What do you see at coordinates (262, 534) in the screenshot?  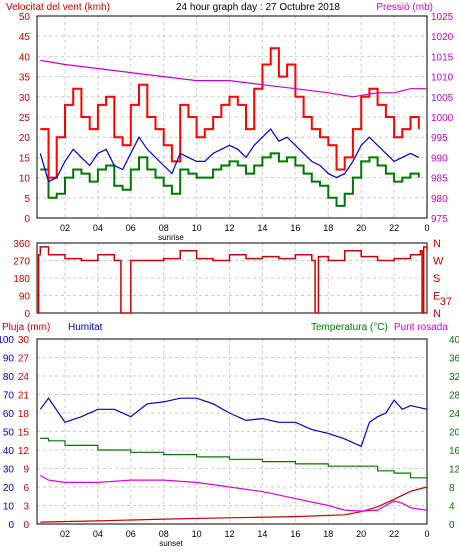 I see `temperature-time-tick-label: 14` at bounding box center [262, 534].